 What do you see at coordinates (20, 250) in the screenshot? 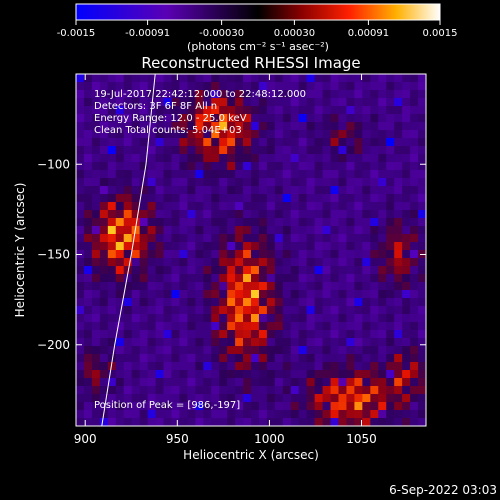
I see `y-axis-label: Heliocentric Y (arcsec)` at bounding box center [20, 250].